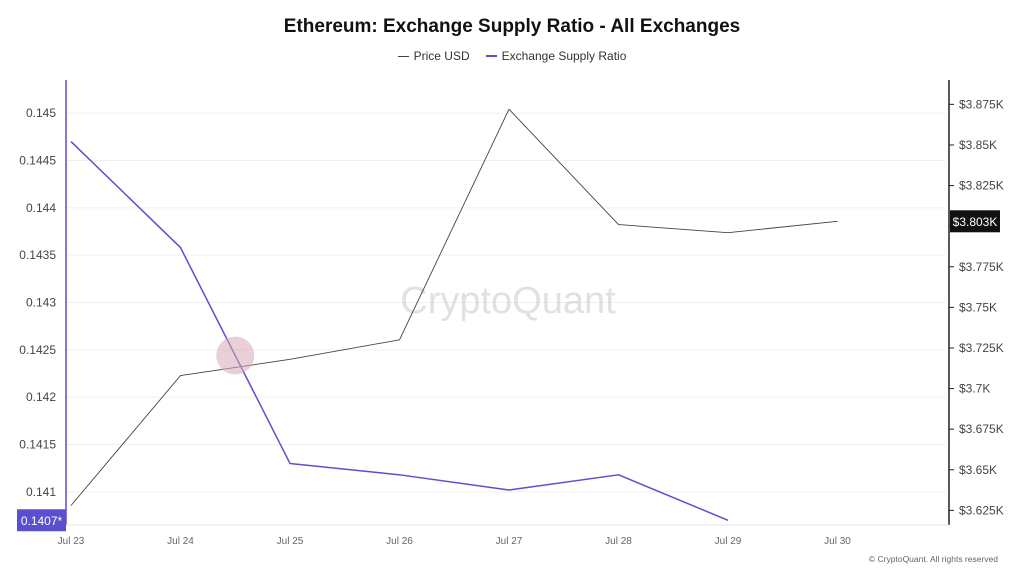  I want to click on current-price-label: $3.803K, so click(975, 222).